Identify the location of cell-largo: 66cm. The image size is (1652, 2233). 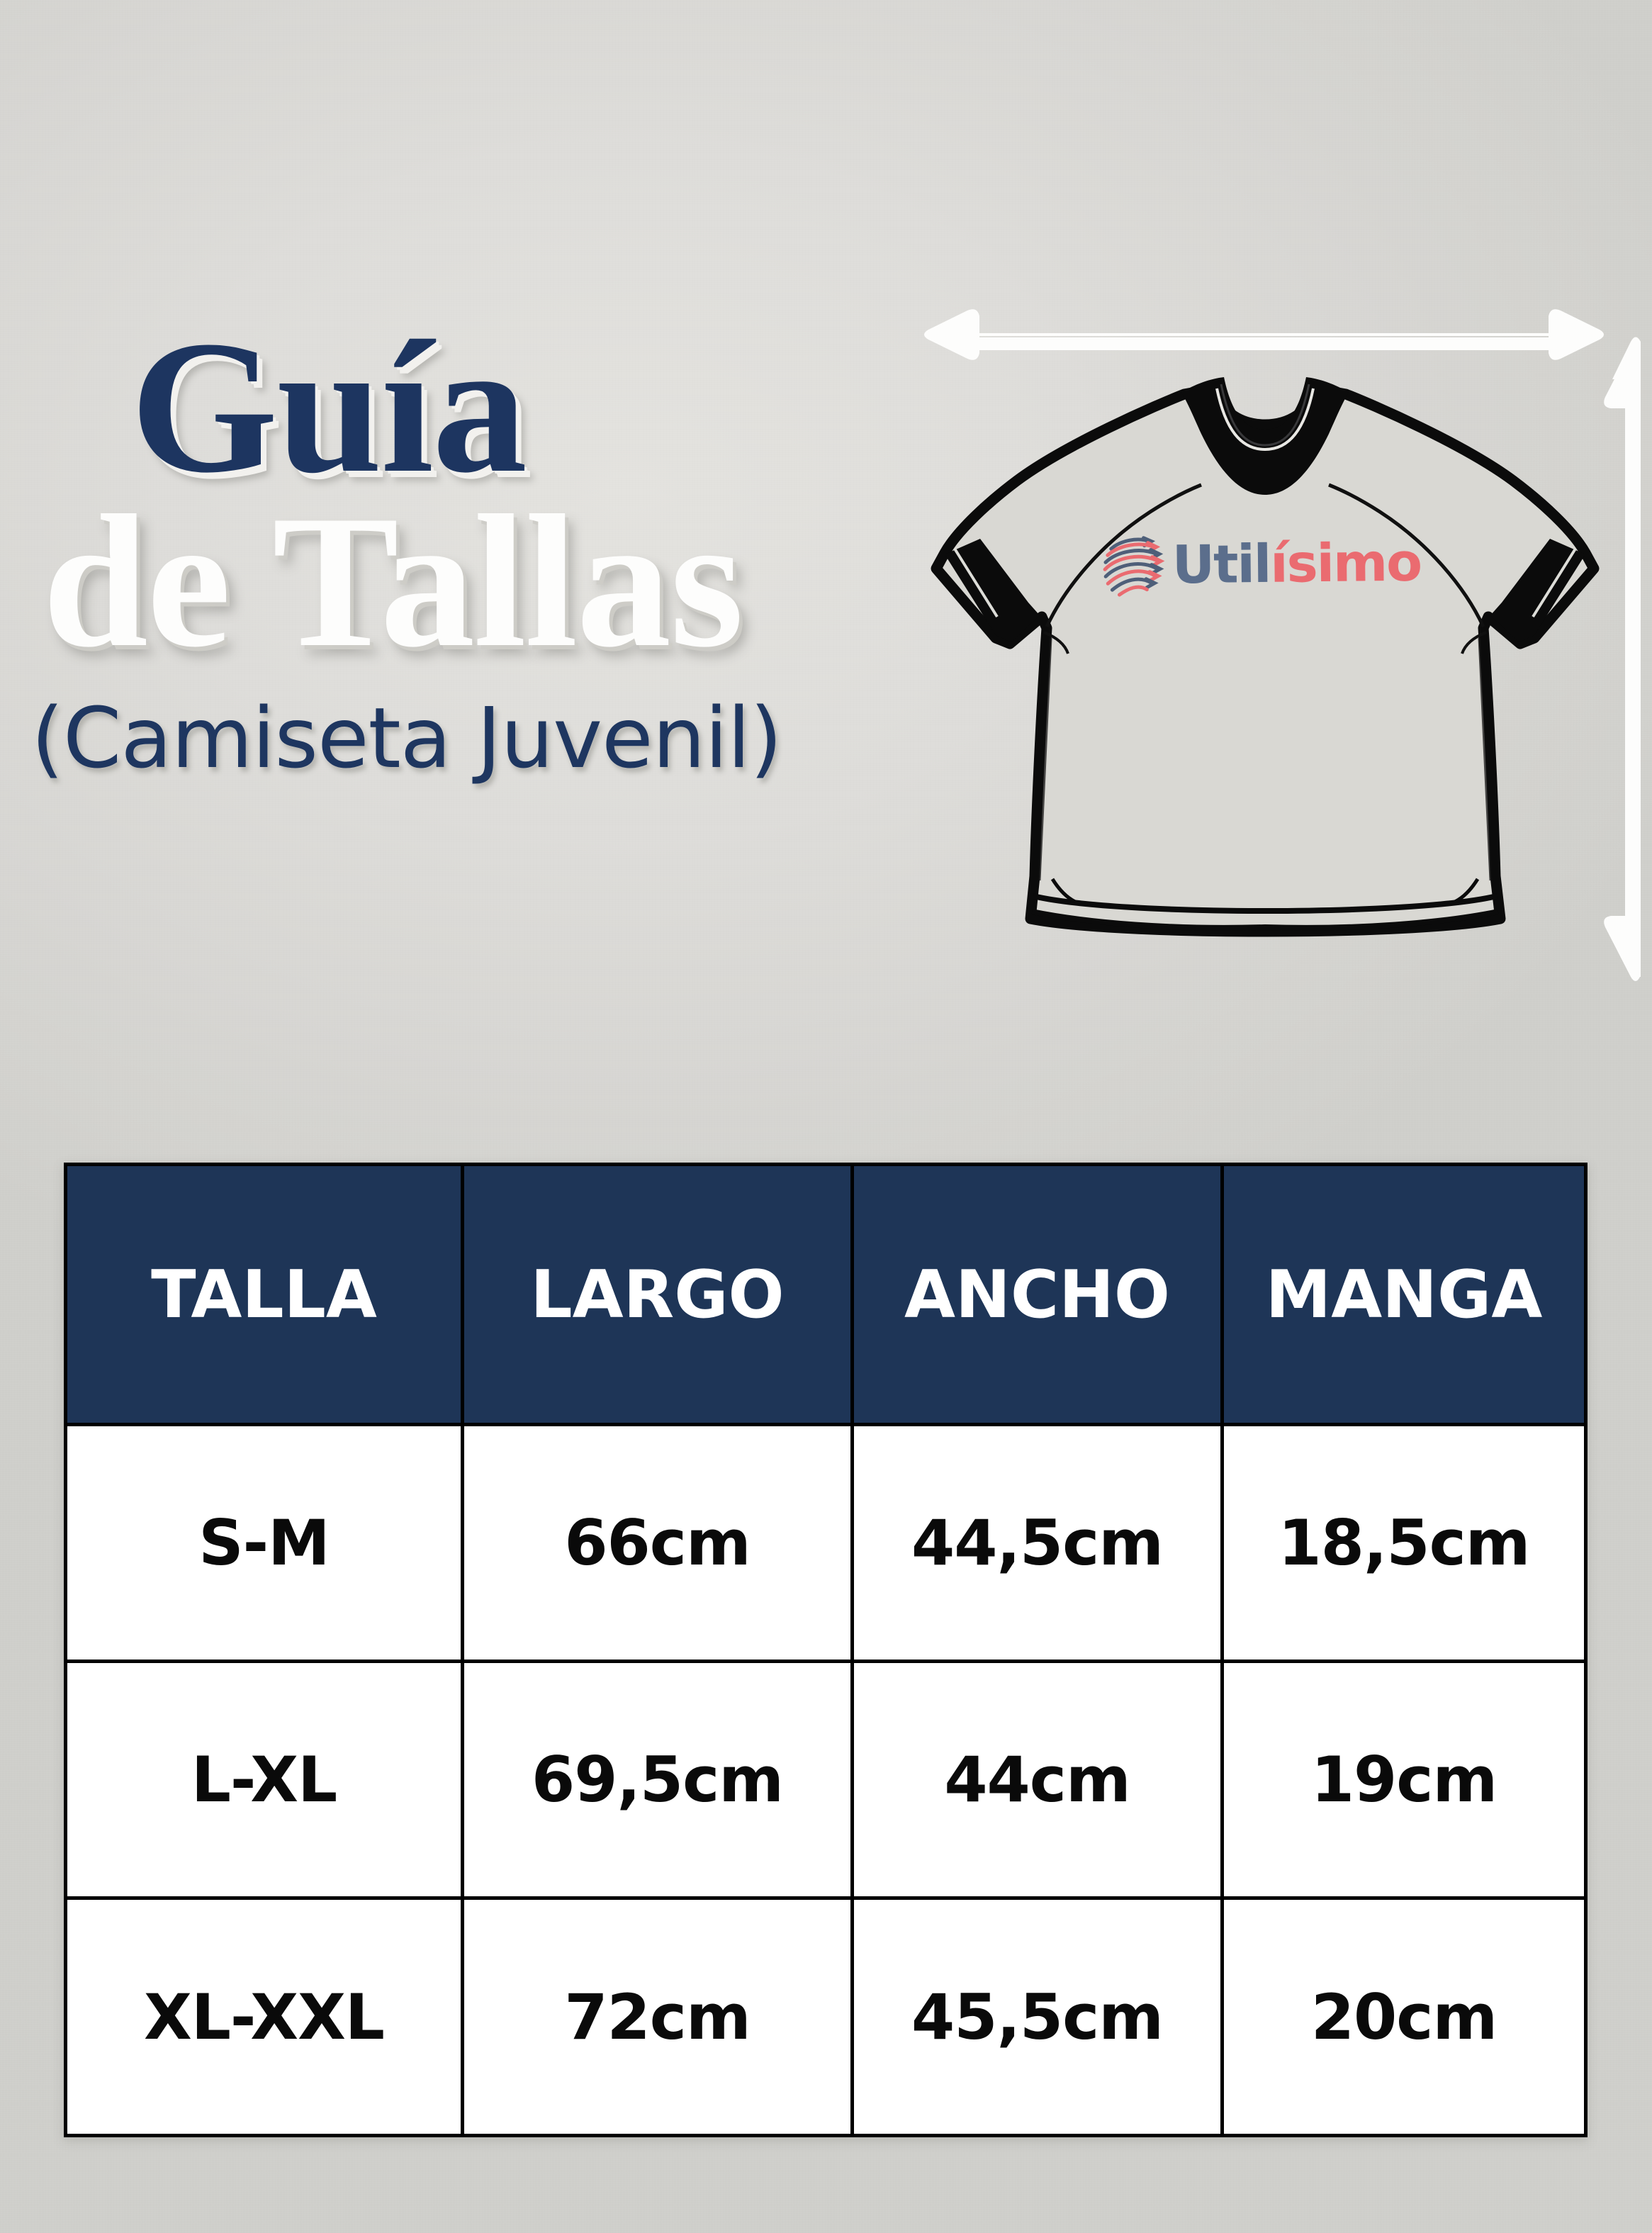
(657, 1543).